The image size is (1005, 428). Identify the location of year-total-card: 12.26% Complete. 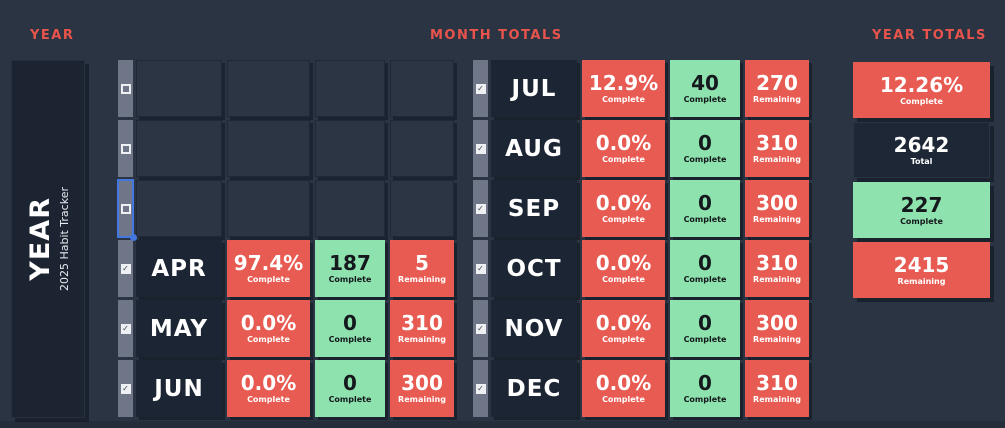
(921, 90).